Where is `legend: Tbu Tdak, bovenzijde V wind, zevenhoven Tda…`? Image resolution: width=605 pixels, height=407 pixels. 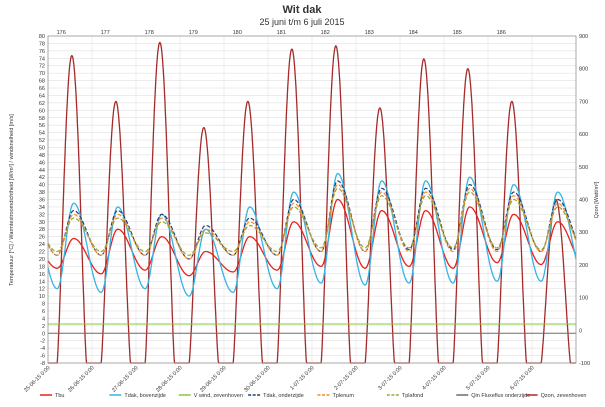
legend: Tbu Tdak, bovenzijde V wind, zevenhoven Tda… is located at coordinates (313, 396).